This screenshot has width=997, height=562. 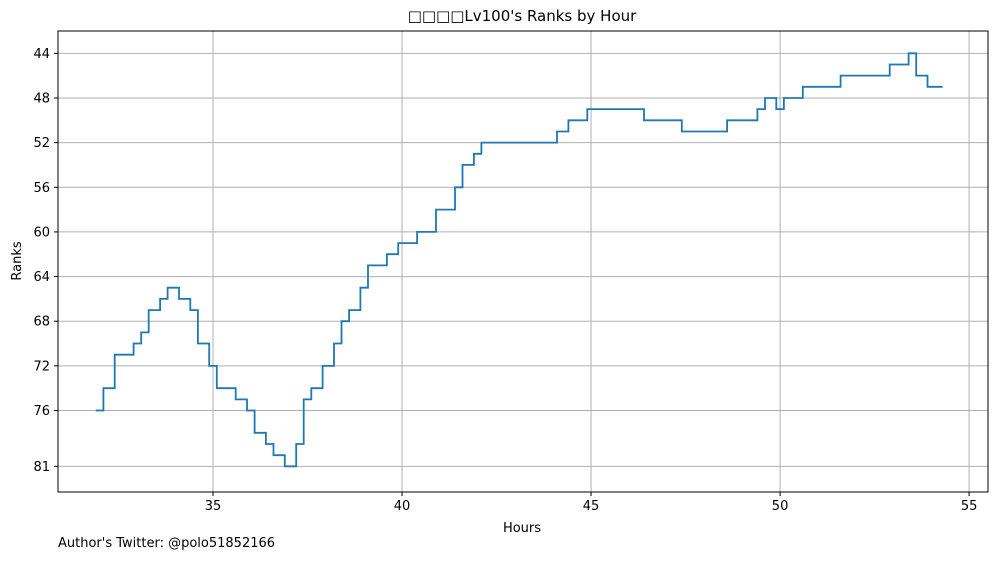 I want to click on x-tick-label: 45, so click(x=591, y=506).